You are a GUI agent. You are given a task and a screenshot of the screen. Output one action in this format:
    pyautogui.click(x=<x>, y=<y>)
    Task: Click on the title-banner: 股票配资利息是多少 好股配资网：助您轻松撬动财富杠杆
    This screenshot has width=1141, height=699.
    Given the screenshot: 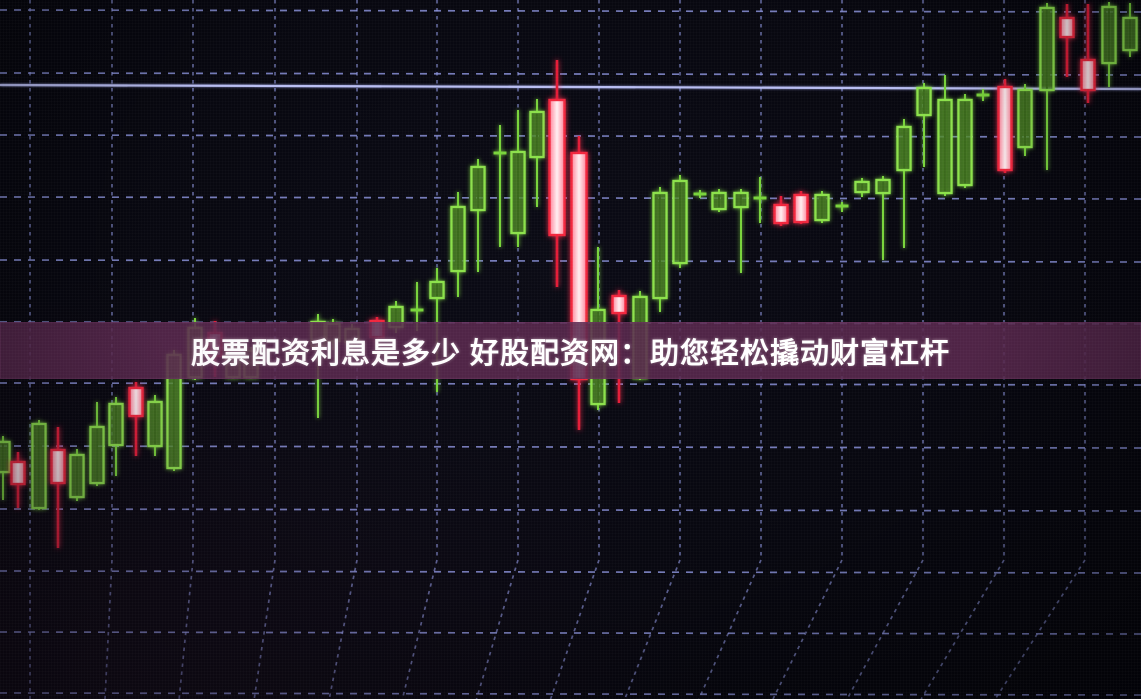 What is the action you would take?
    pyautogui.click(x=570, y=350)
    